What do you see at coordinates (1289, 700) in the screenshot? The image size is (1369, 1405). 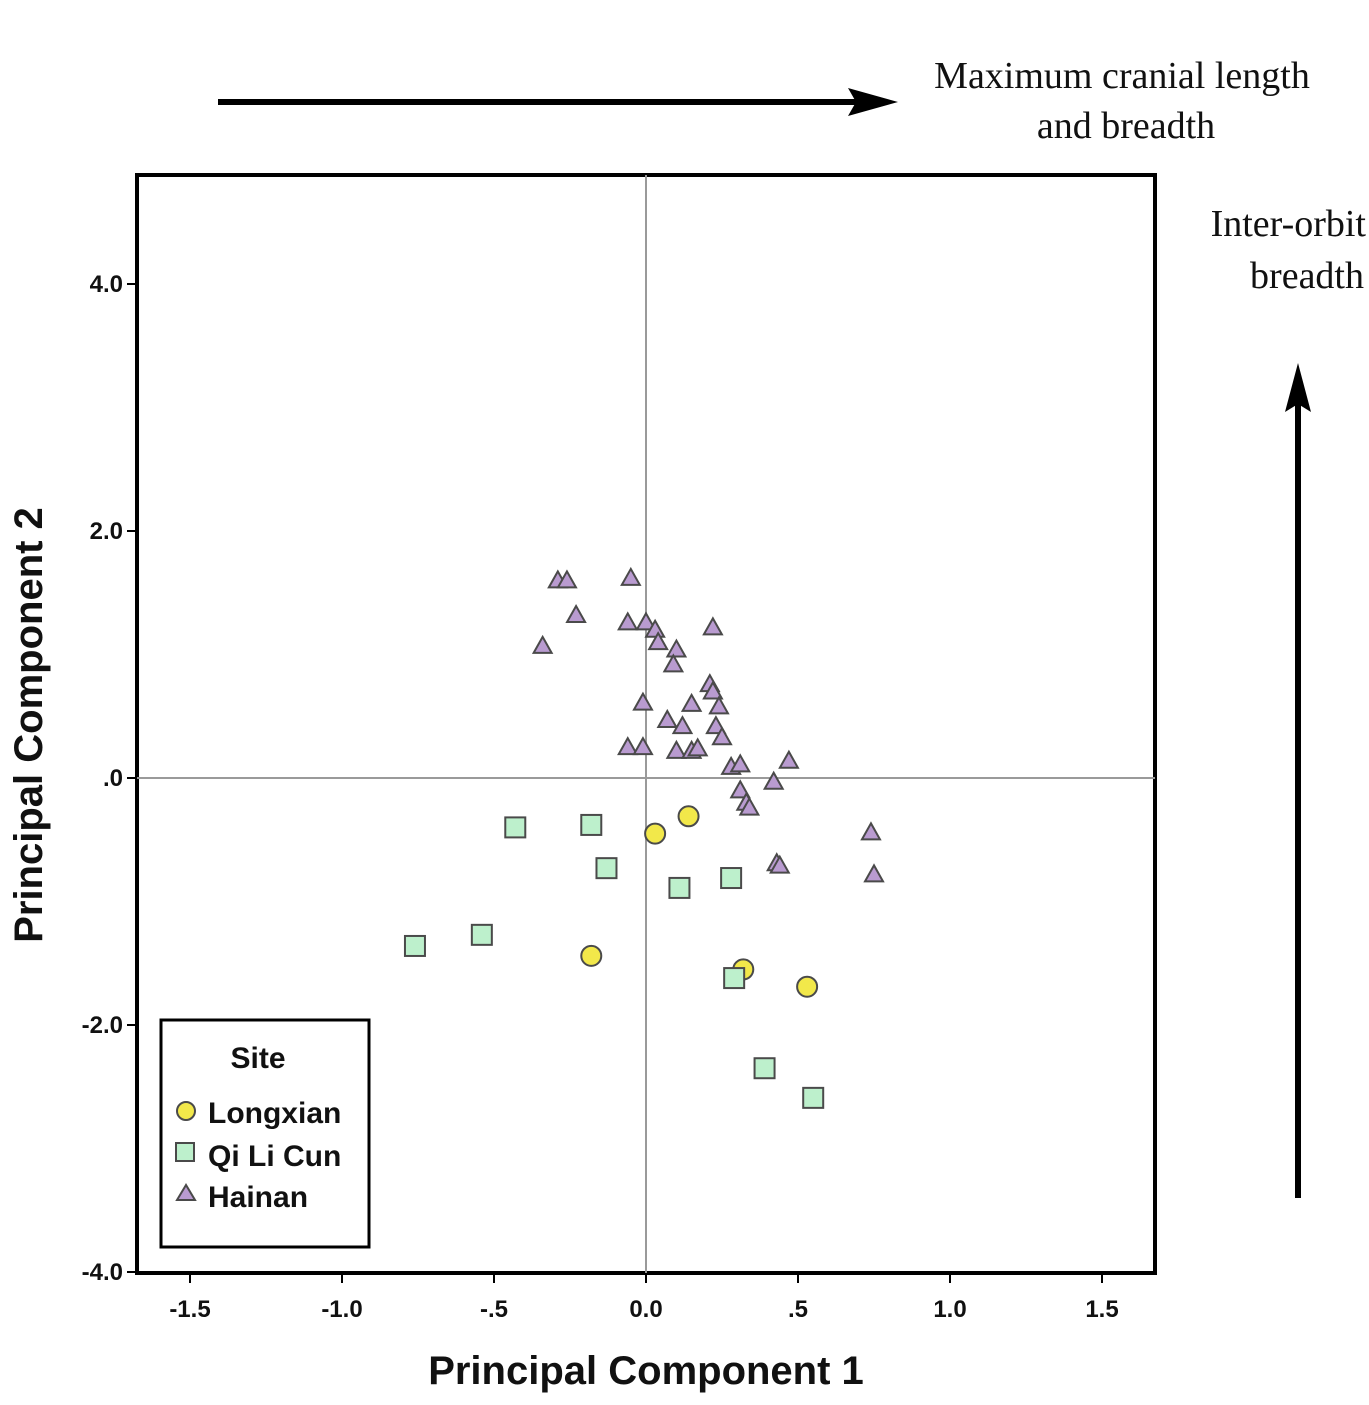 I see `pc2-direction-annotation: Inter-orbit breadth` at bounding box center [1289, 700].